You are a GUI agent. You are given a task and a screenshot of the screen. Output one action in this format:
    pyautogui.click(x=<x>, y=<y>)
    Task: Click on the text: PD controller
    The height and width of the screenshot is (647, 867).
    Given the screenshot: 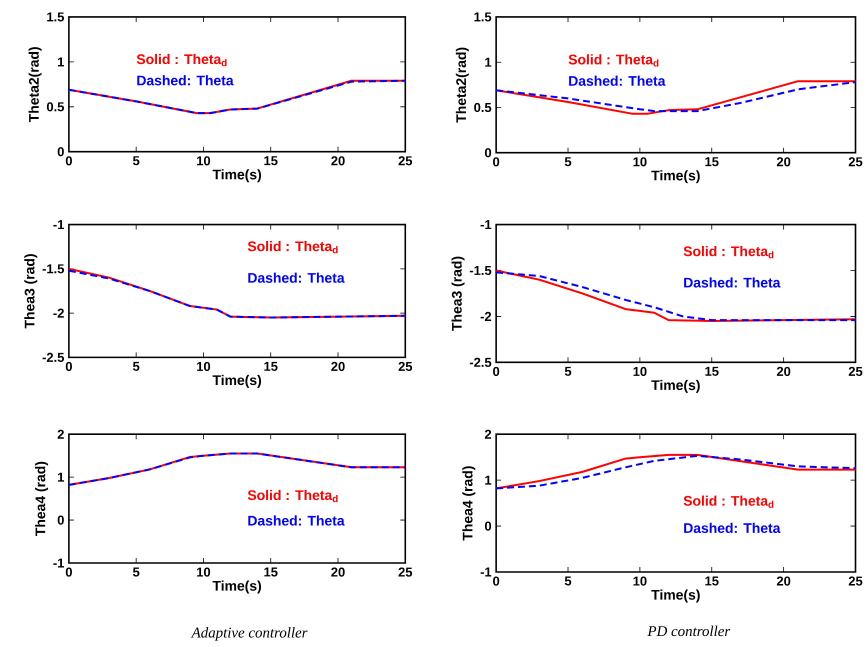 What is the action you would take?
    pyautogui.click(x=688, y=631)
    